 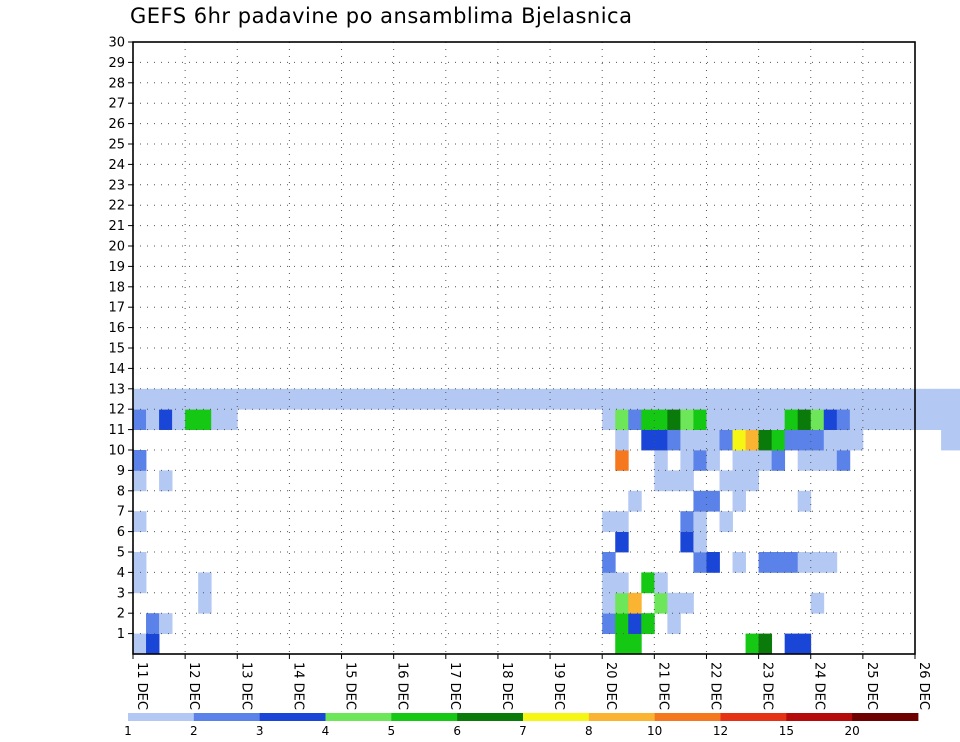 What do you see at coordinates (121, 532) in the screenshot?
I see `y-tick-label: 6` at bounding box center [121, 532].